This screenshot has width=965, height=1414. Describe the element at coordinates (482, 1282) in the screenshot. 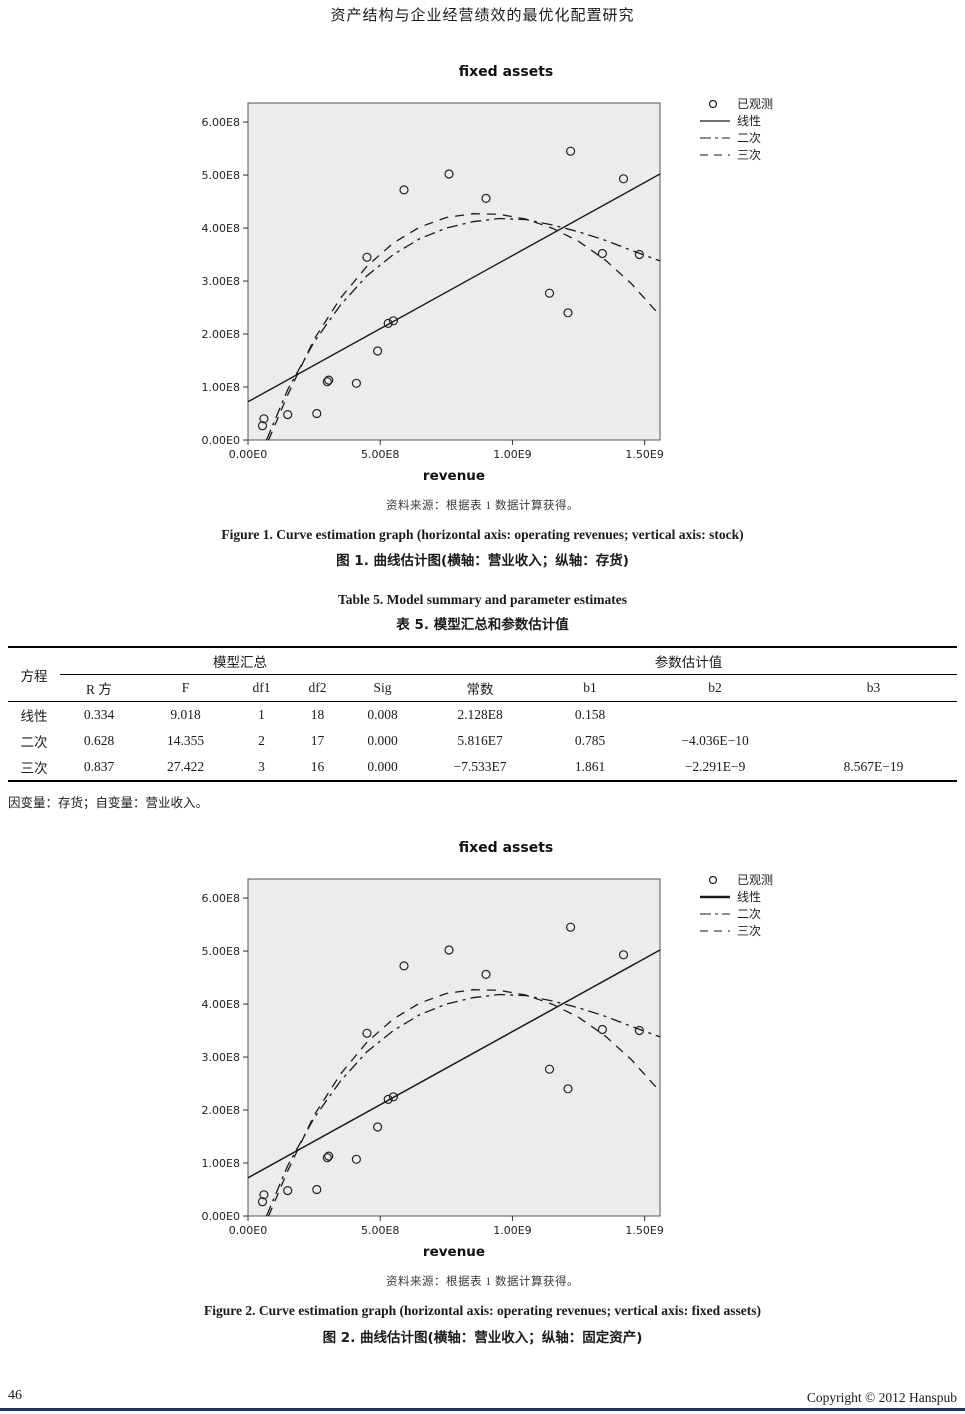

I see `figure-2-source-note: 资料来源：根据表 1 数据计算获得。` at that location.